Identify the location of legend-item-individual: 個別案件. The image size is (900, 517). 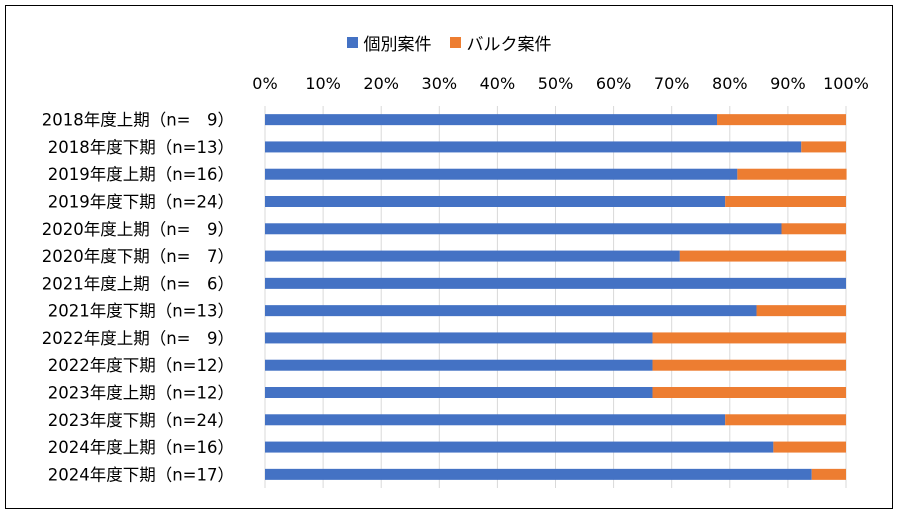
(389, 42).